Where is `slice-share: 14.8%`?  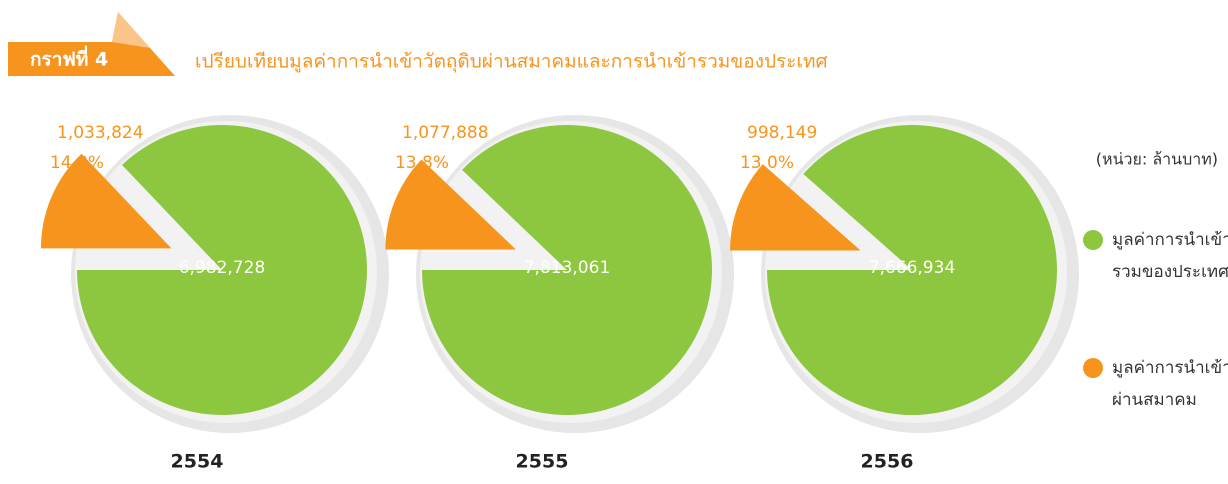
slice-share: 14.8% is located at coordinates (77, 163).